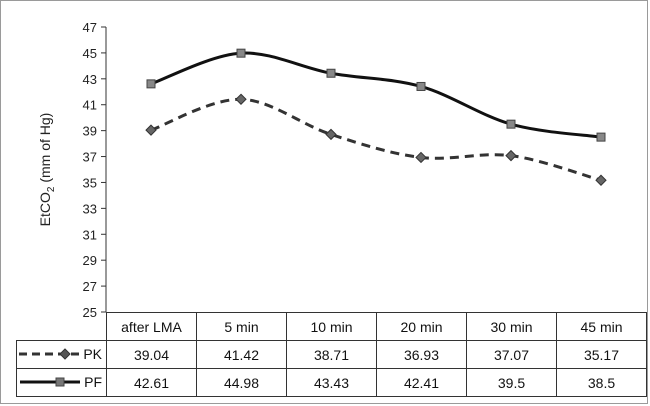 This screenshot has height=406, width=650. Describe the element at coordinates (601, 382) in the screenshot. I see `table-cell: 38.5` at that location.